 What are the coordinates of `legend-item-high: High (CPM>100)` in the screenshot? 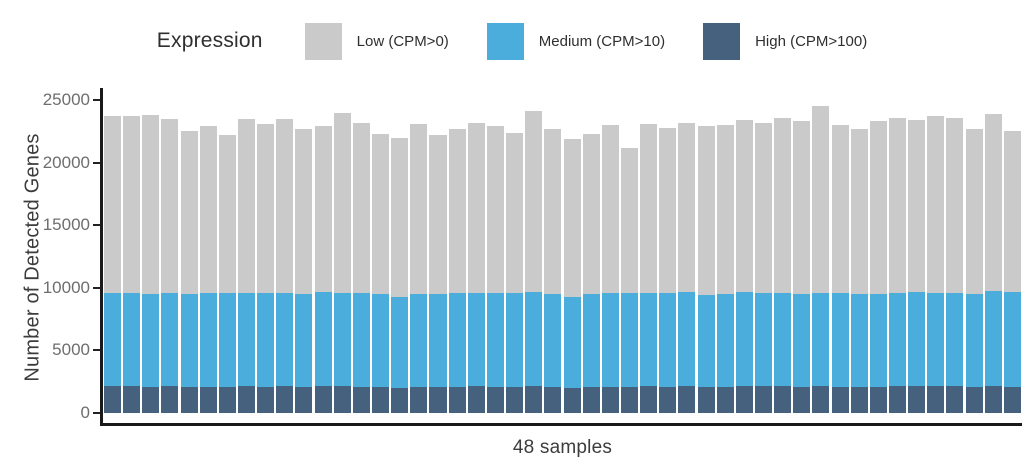 It's located at (785, 41).